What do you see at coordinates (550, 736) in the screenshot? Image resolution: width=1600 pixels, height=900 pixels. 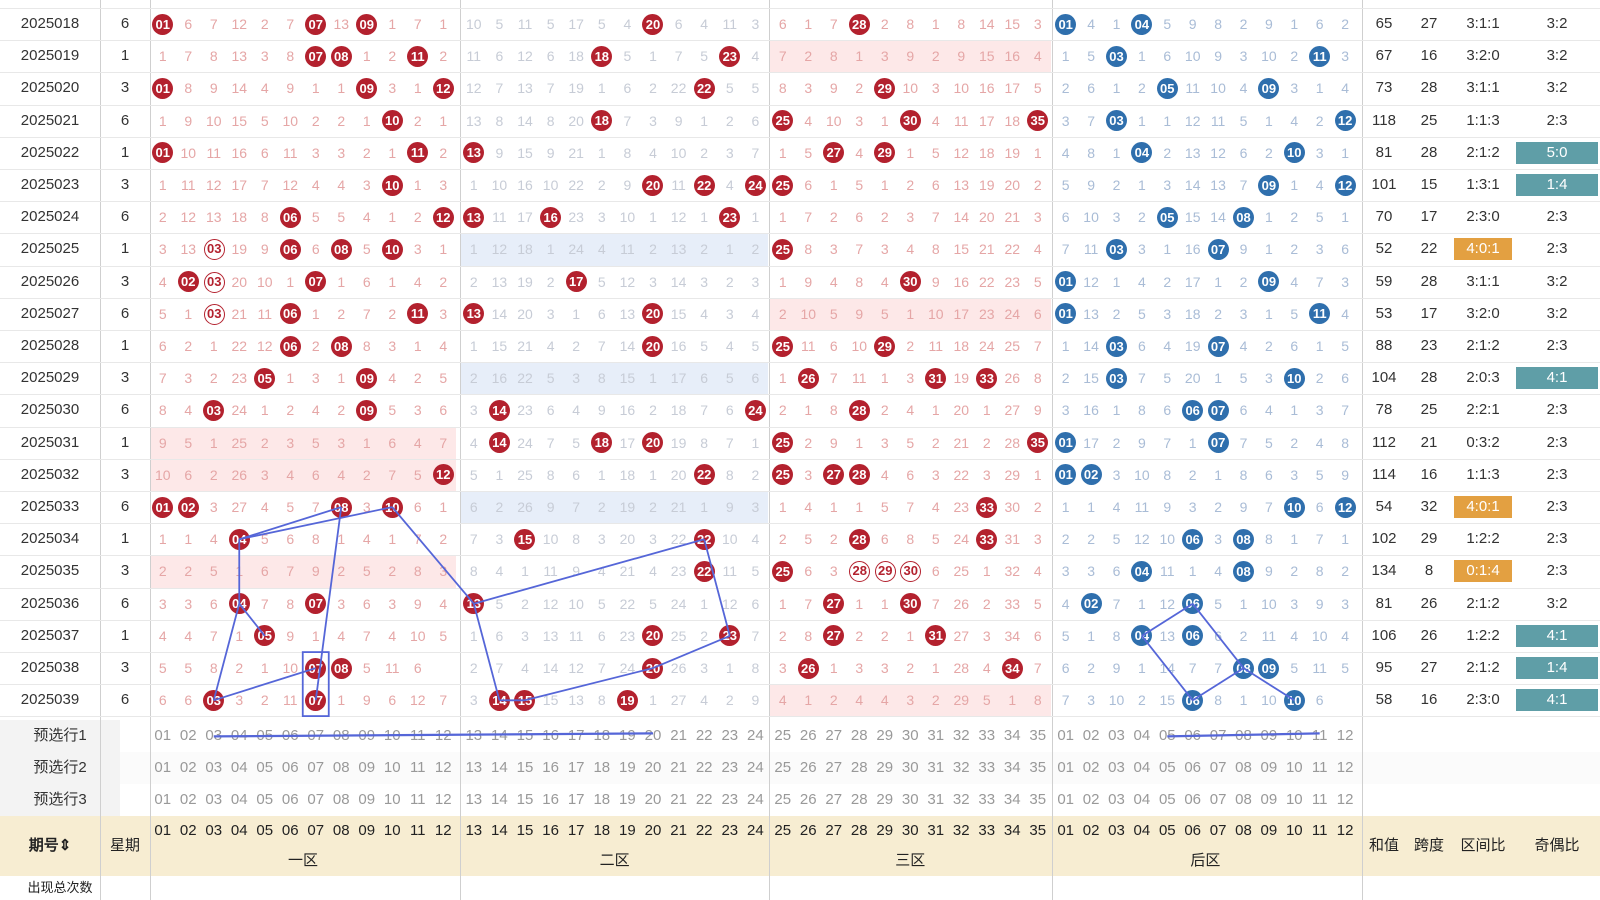 I see `pick-number: 16` at bounding box center [550, 736].